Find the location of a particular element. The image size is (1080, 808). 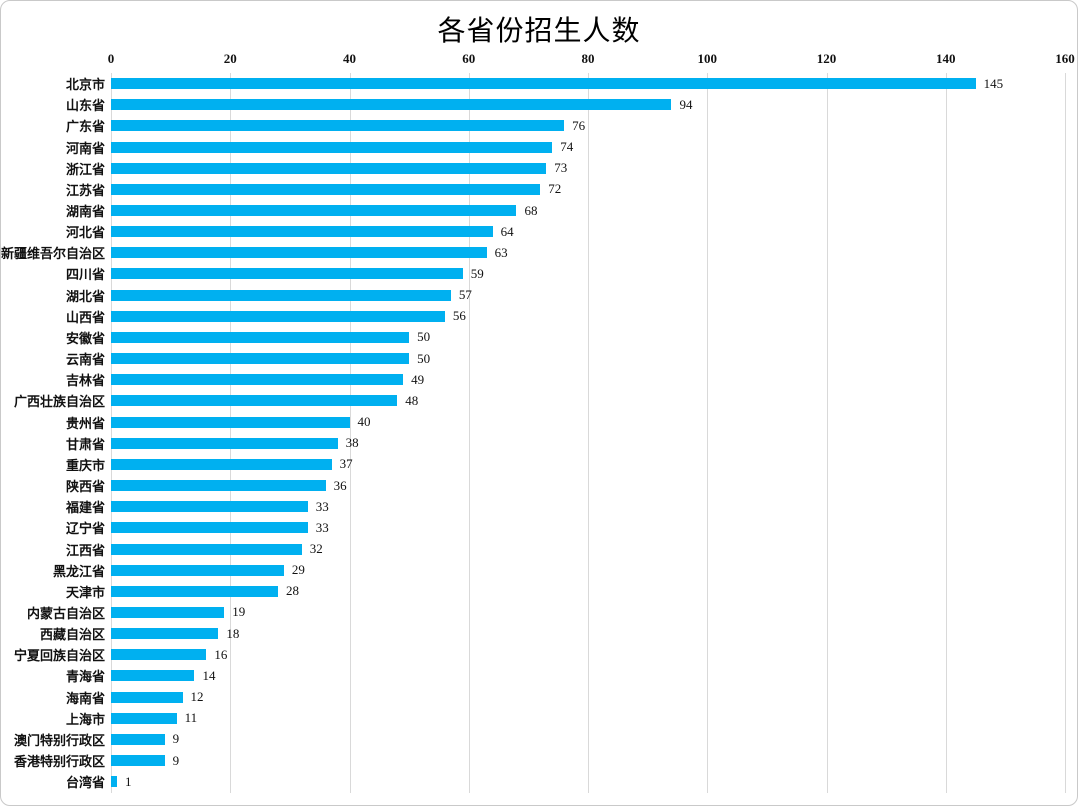

value-label: 50 is located at coordinates (424, 358).